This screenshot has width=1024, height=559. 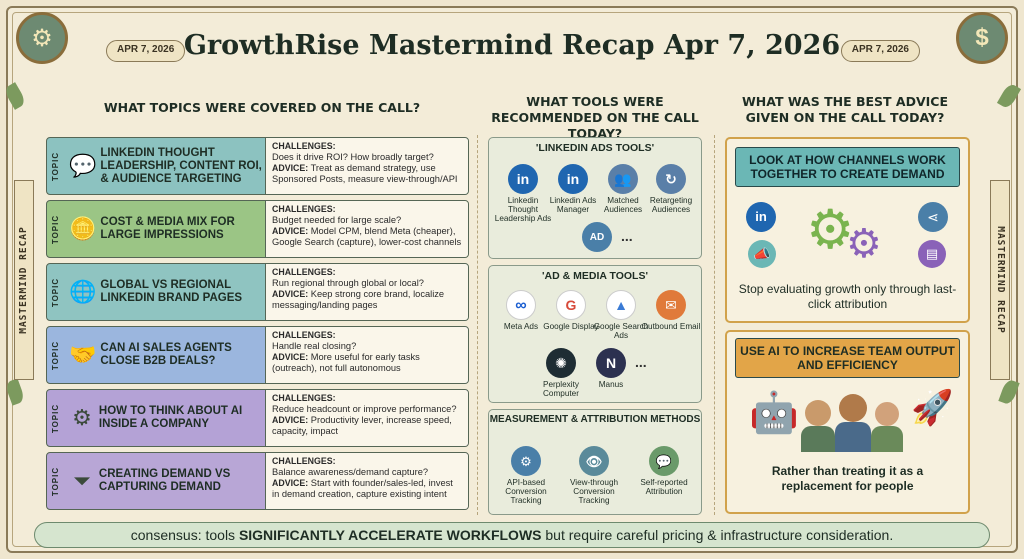 What do you see at coordinates (184, 535) in the screenshot?
I see `footer-pre: consensus: tools` at bounding box center [184, 535].